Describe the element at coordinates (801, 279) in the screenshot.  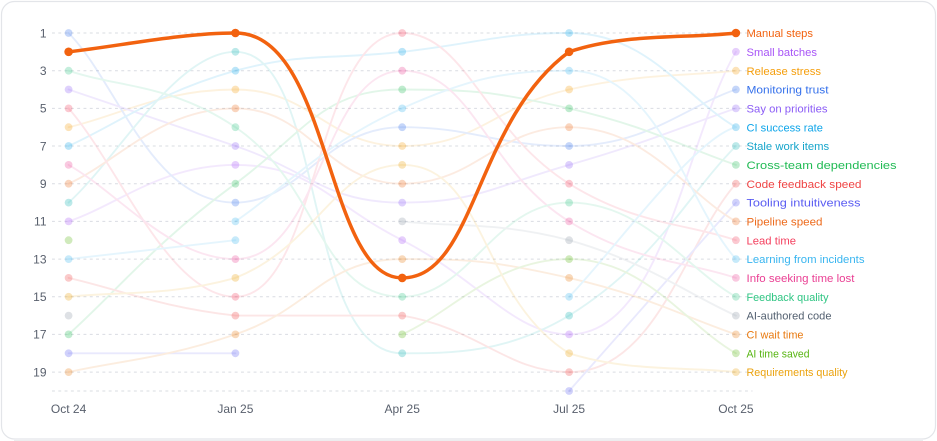
I see `svg-text: Info seeking time lost` at that location.